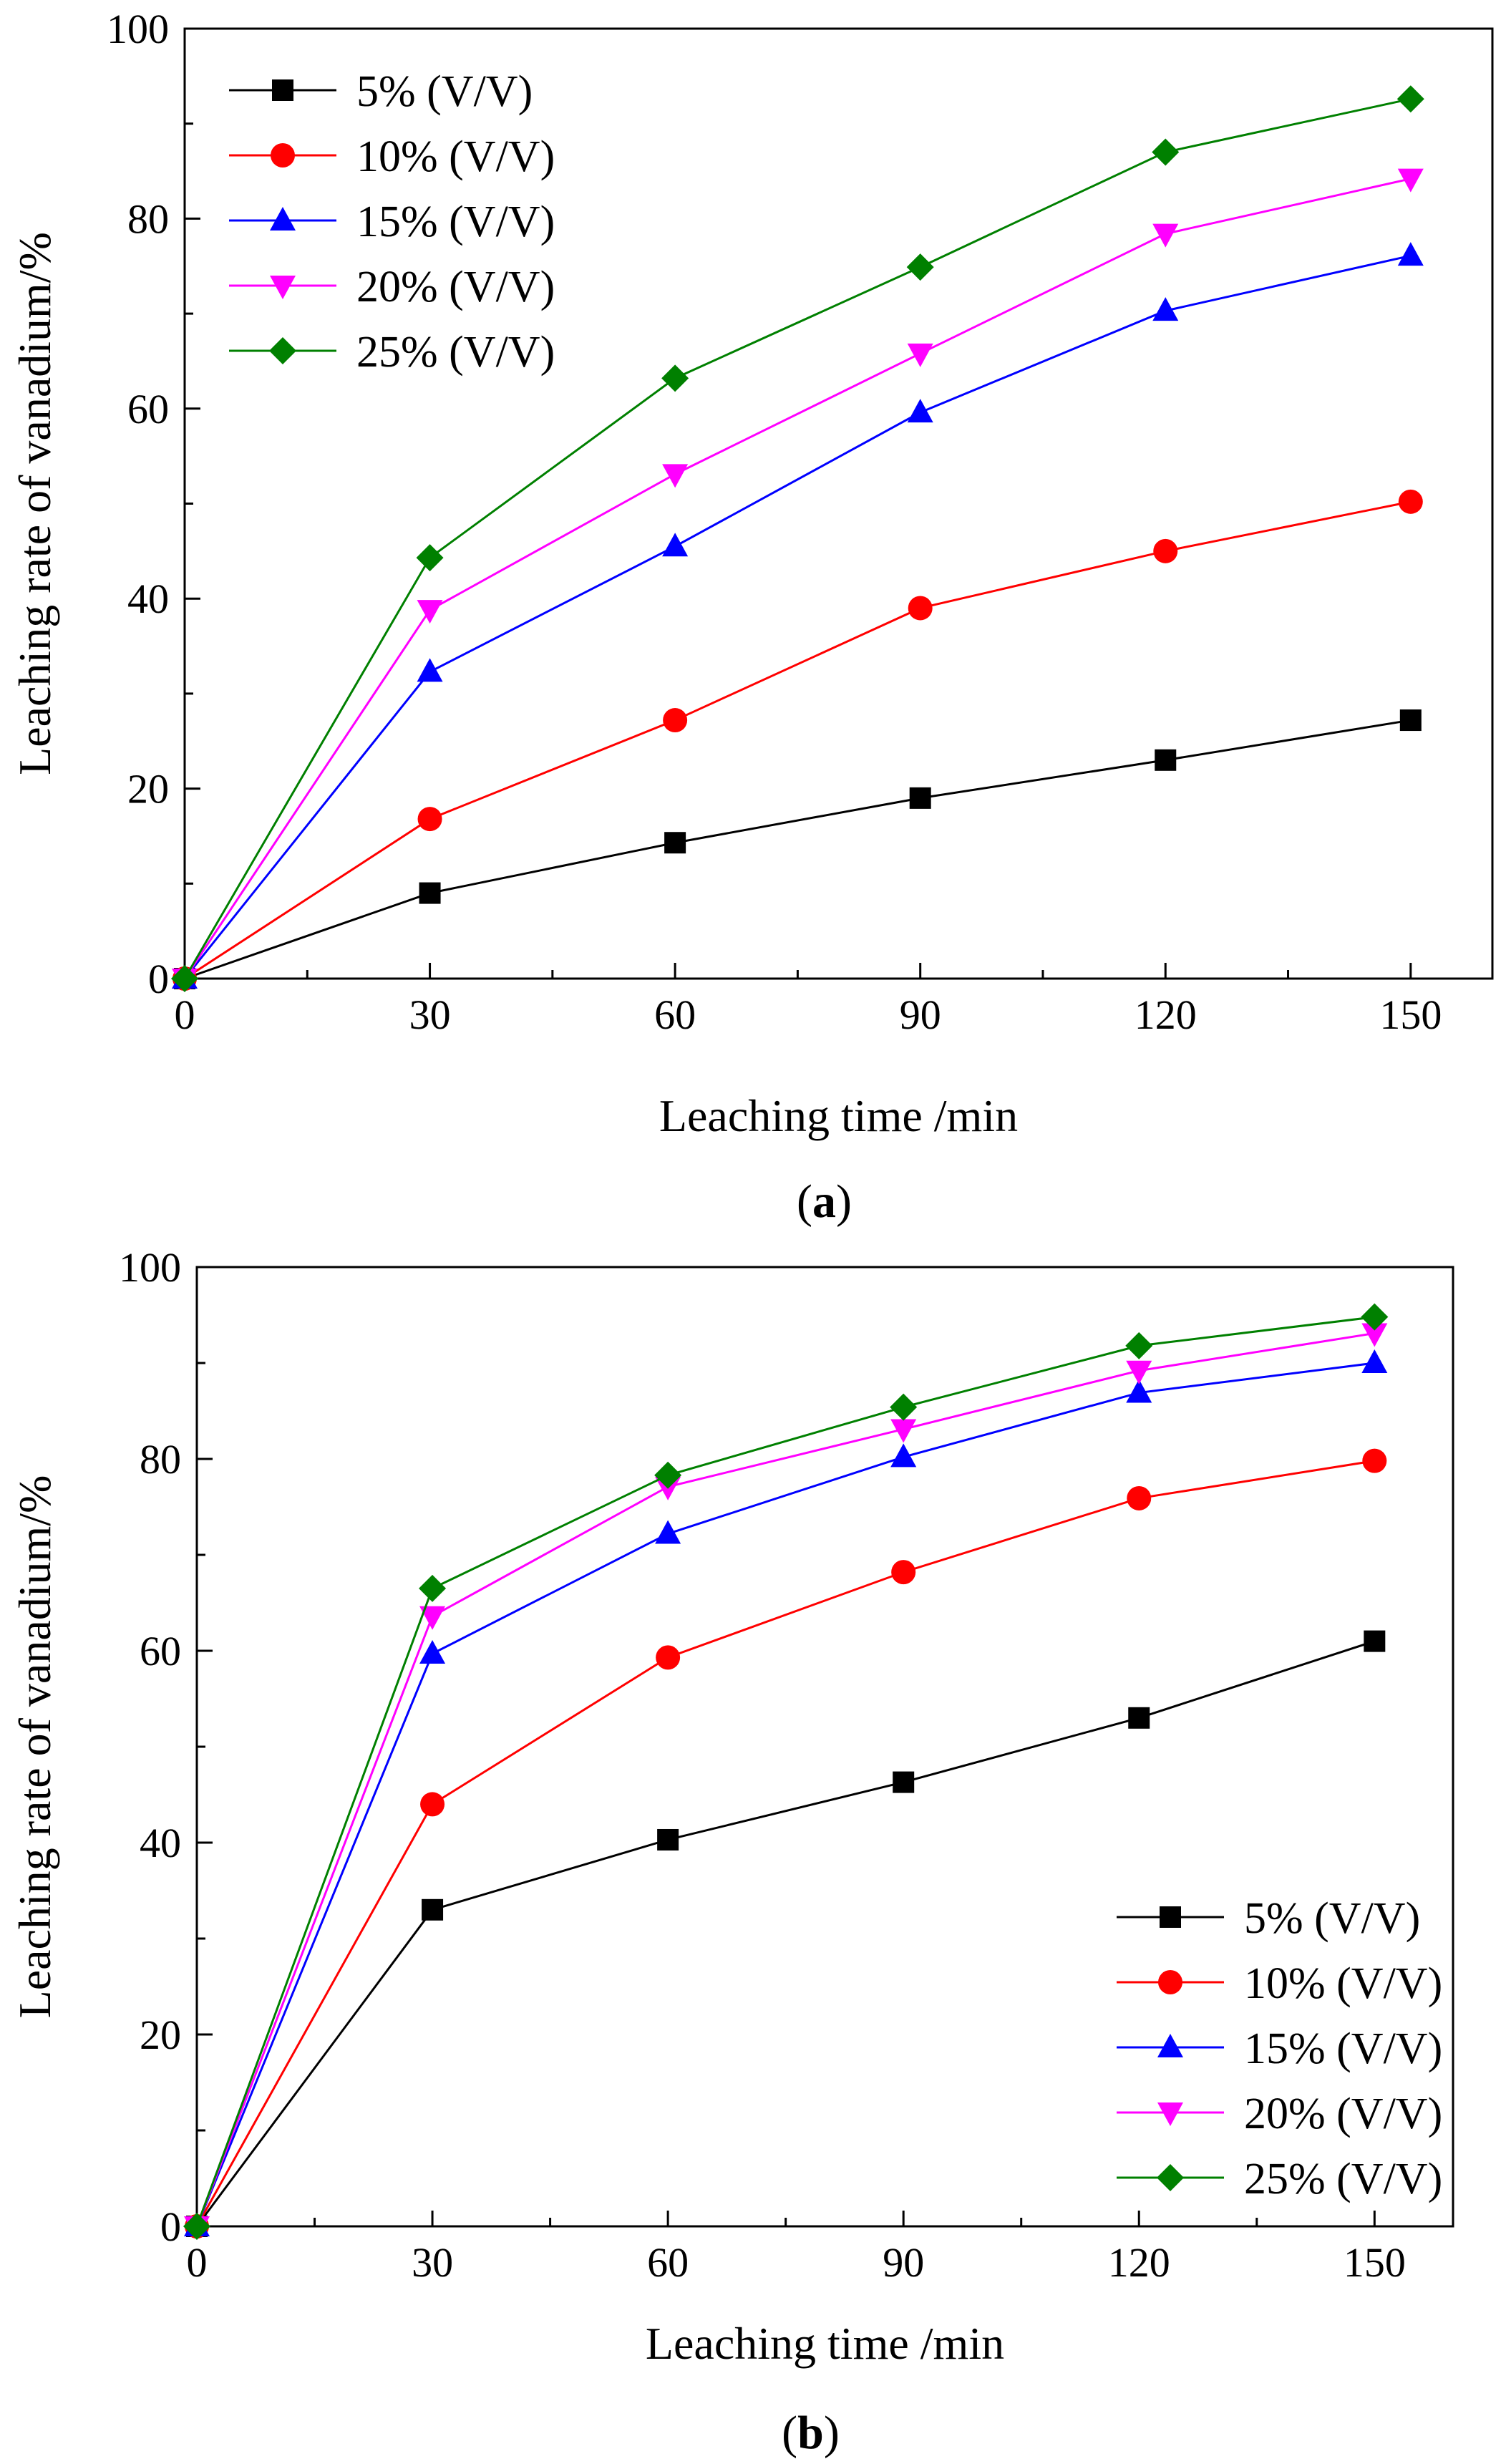 This screenshot has width=1506, height=2464. Describe the element at coordinates (455, 222) in the screenshot. I see `legend-label: 15% (V/V)` at that location.